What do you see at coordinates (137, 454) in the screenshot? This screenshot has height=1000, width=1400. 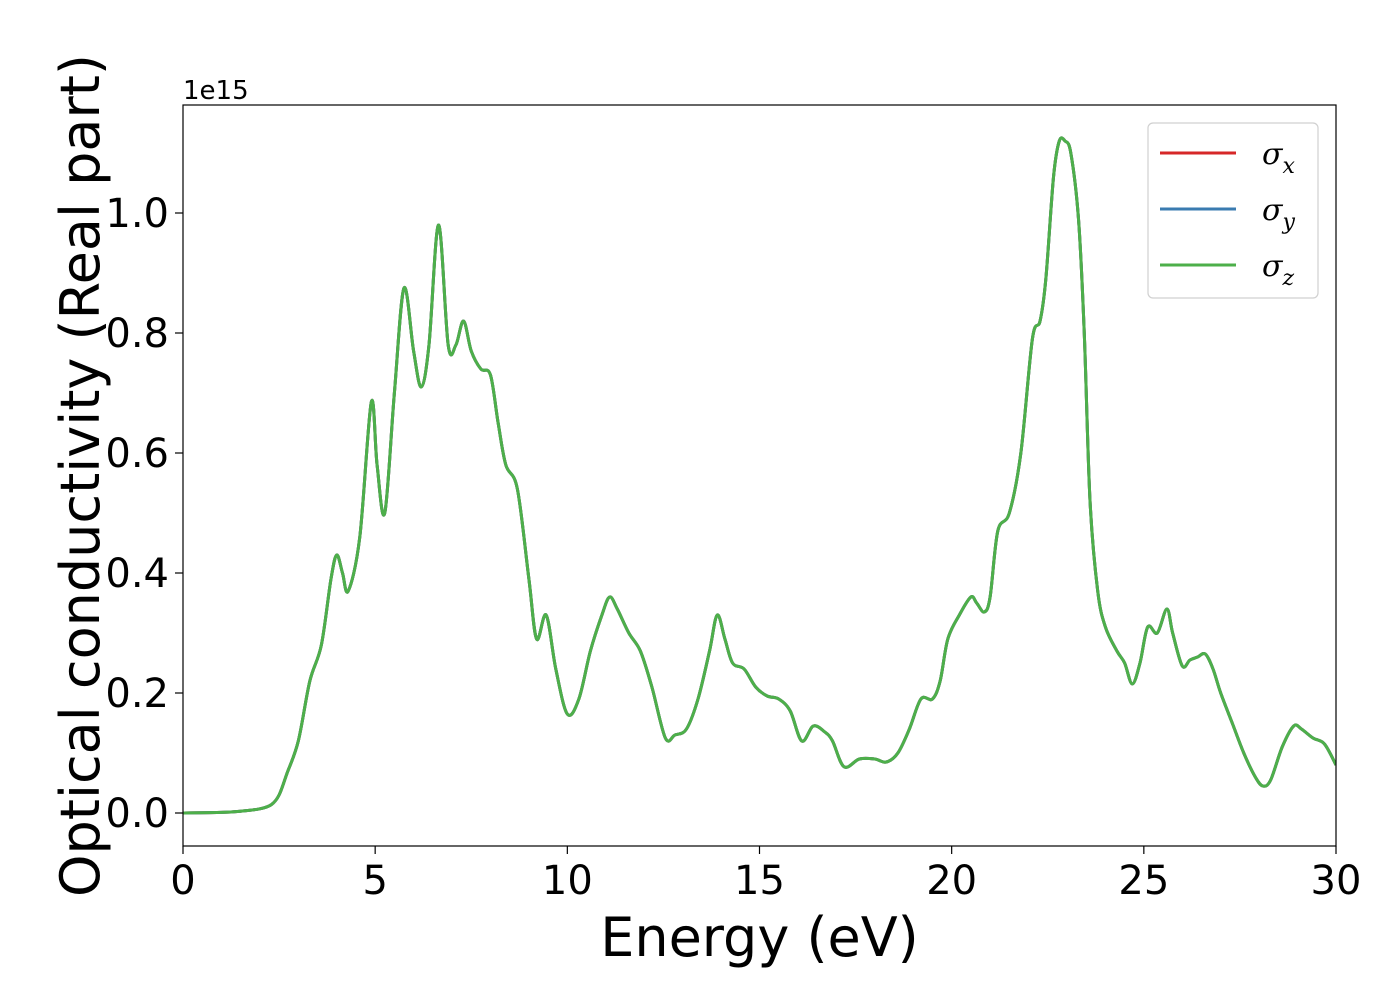 I see `y-tick-label: 0.6` at bounding box center [137, 454].